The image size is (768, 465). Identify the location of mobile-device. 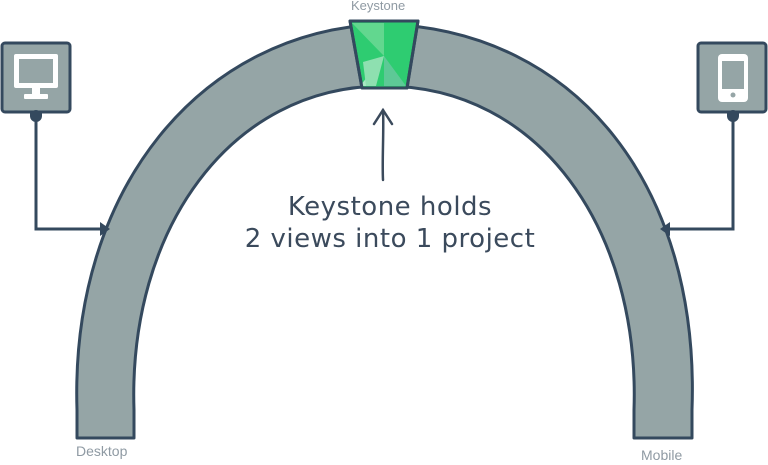
(732, 81).